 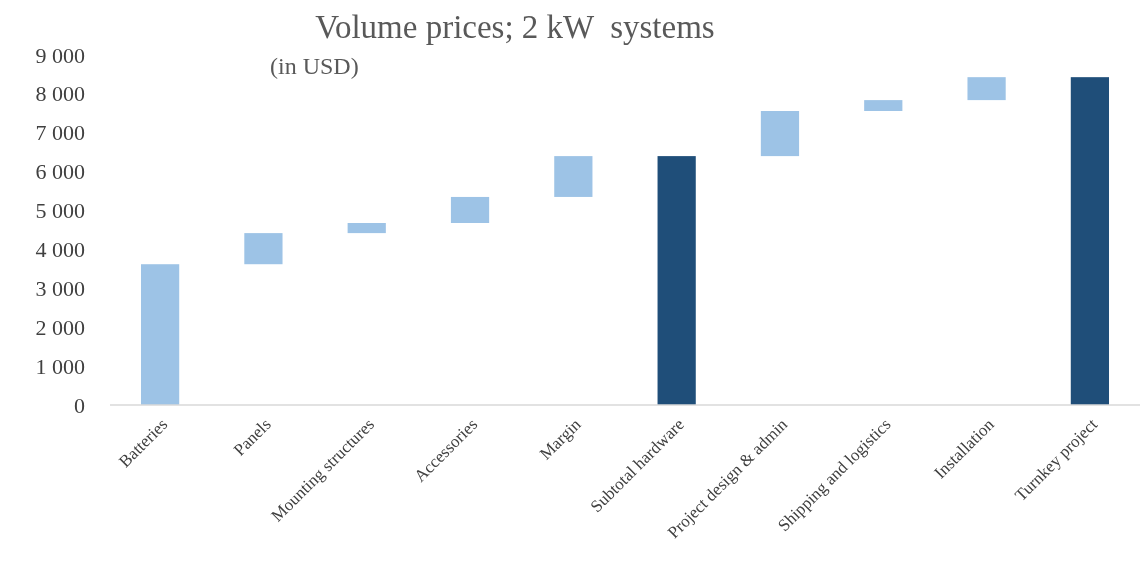 What do you see at coordinates (60, 55) in the screenshot?
I see `y-tick-label: 9 000` at bounding box center [60, 55].